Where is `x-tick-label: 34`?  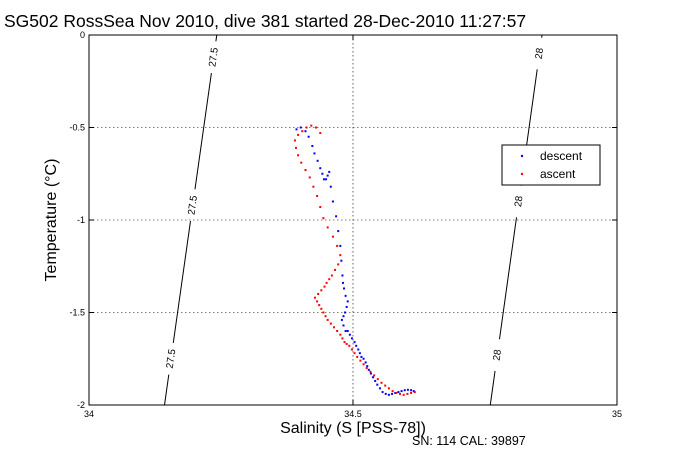
x-tick-label: 34 is located at coordinates (89, 414).